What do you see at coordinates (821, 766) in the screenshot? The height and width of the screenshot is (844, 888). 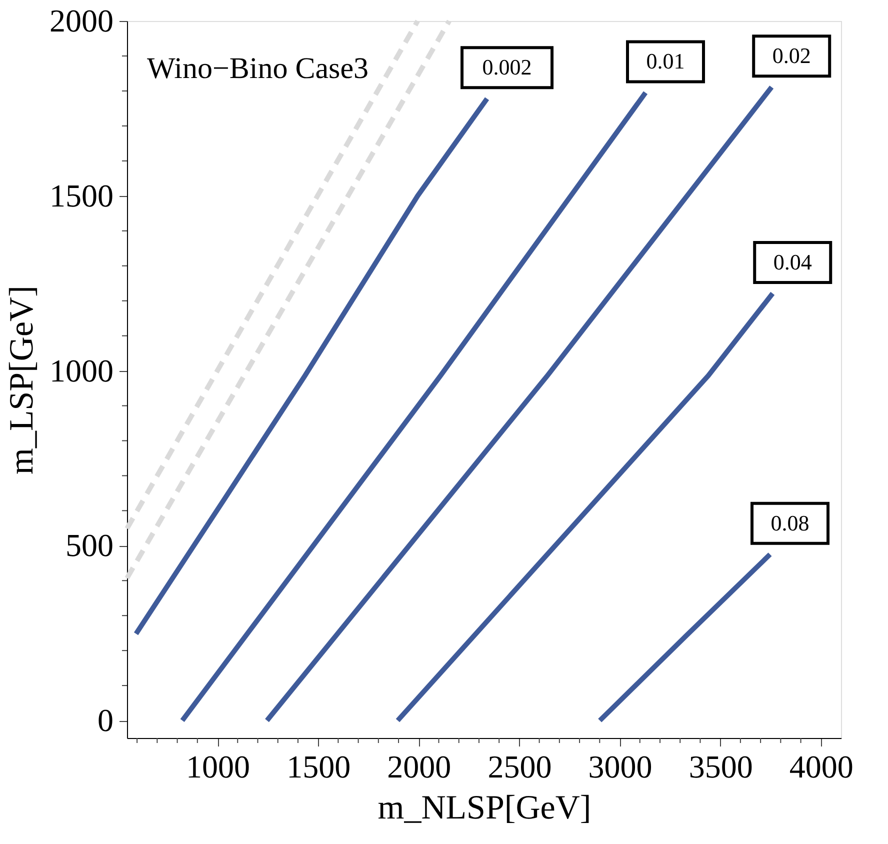 I see `x-tick-label: 4000` at bounding box center [821, 766].